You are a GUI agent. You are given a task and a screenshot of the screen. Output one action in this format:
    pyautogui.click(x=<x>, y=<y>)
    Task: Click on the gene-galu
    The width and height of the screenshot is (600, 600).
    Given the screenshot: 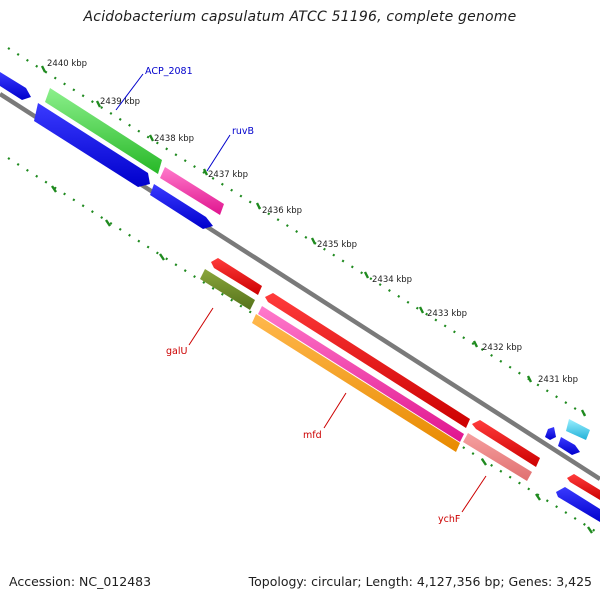 What is the action you would take?
    pyautogui.click(x=227, y=289)
    